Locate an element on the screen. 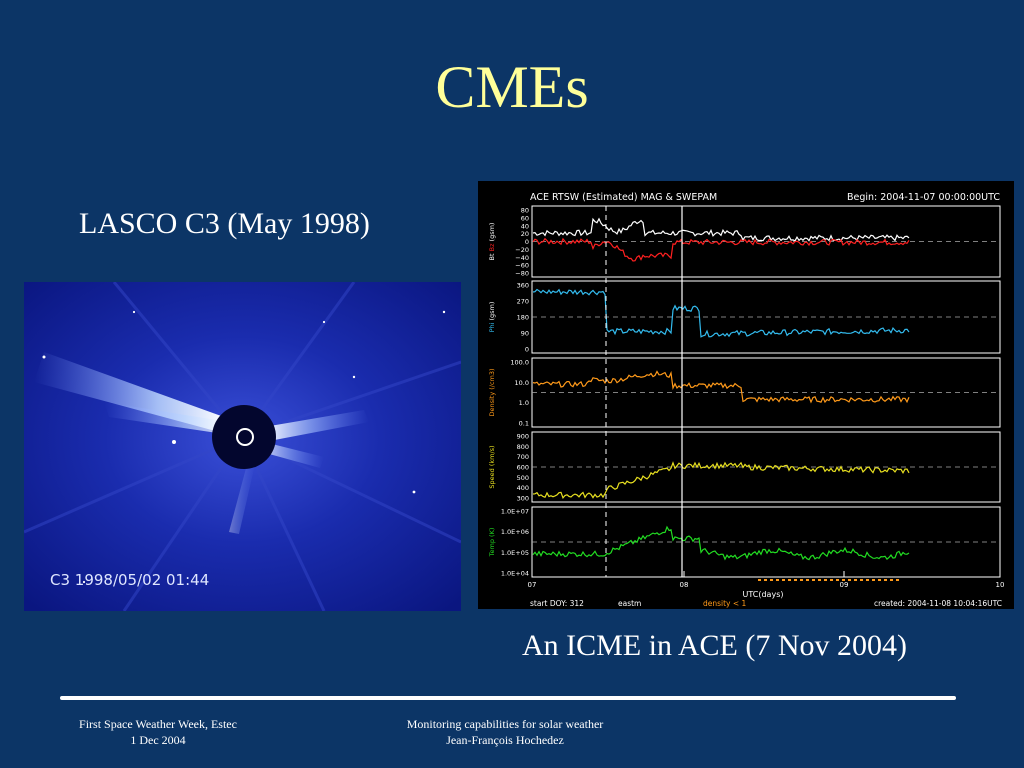  y-tick-label: 1.0E+04 is located at coordinates (515, 574).